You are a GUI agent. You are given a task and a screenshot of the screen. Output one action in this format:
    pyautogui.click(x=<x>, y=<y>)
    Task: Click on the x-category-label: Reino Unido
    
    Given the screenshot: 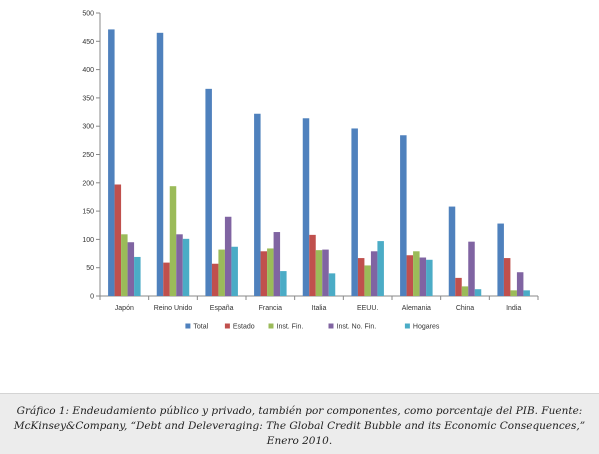 What is the action you would take?
    pyautogui.click(x=173, y=308)
    